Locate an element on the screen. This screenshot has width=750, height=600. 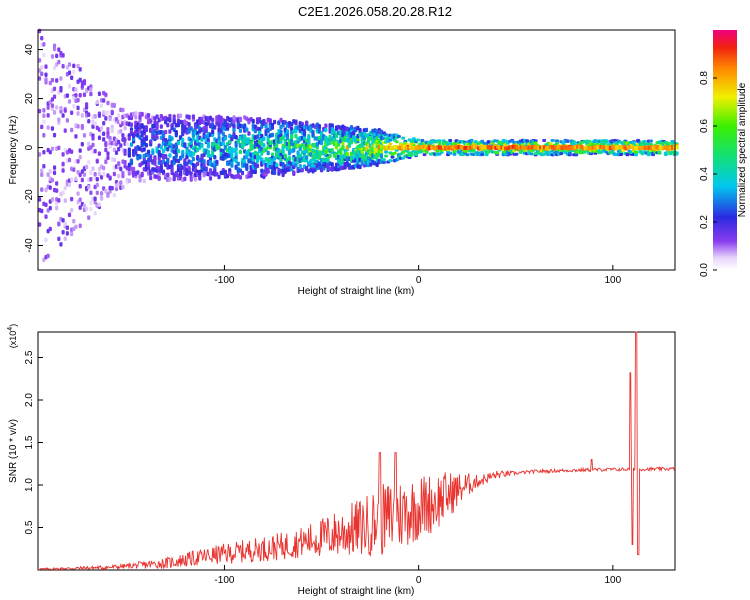
spectrogram-xlabel: Height of straight line (km) is located at coordinates (356, 291).